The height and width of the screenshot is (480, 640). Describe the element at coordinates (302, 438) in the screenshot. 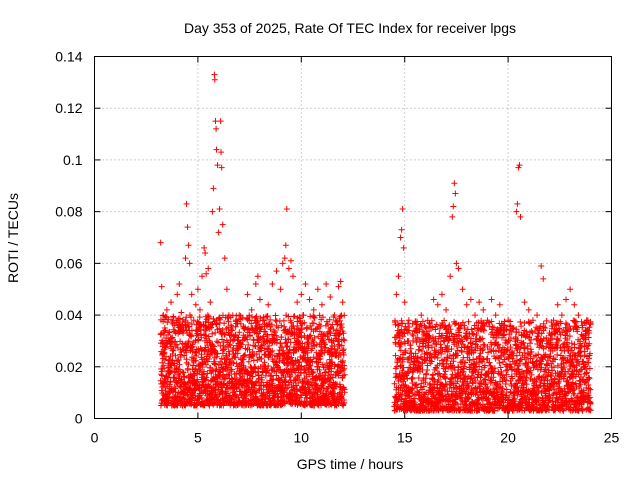

I see `x-tick-label: 10` at that location.